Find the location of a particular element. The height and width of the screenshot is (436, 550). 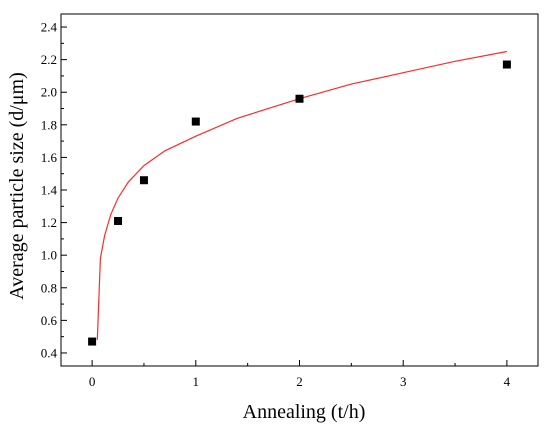

y-tick-label: 1.2 is located at coordinates (49, 222).